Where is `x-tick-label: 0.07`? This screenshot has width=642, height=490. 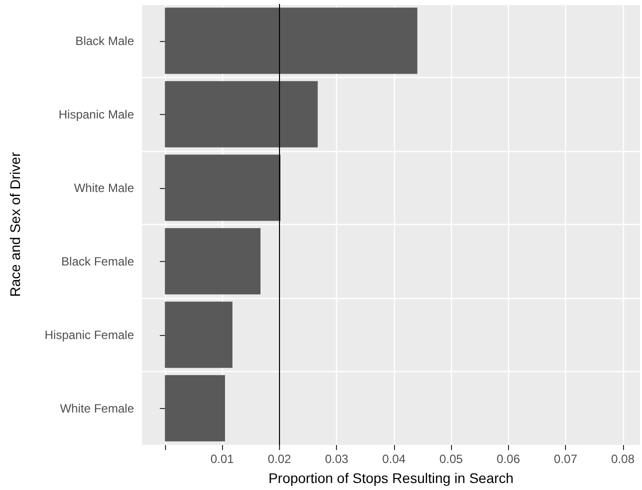 x-tick-label: 0.07 is located at coordinates (566, 459).